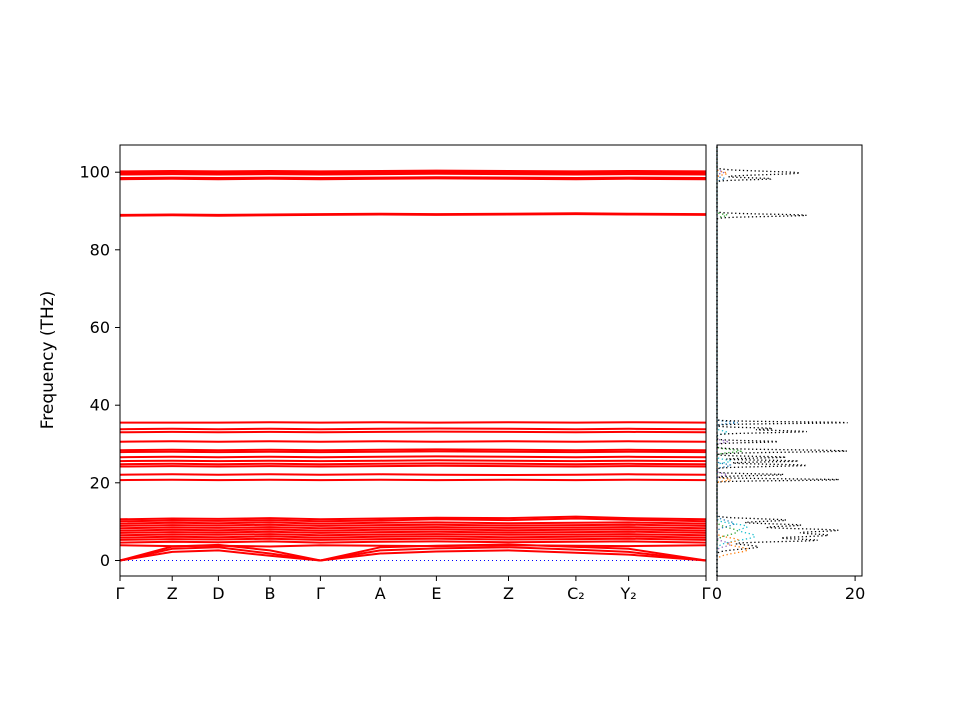 This screenshot has width=960, height=720. What do you see at coordinates (100, 482) in the screenshot?
I see `y-tick-label: 20` at bounding box center [100, 482].